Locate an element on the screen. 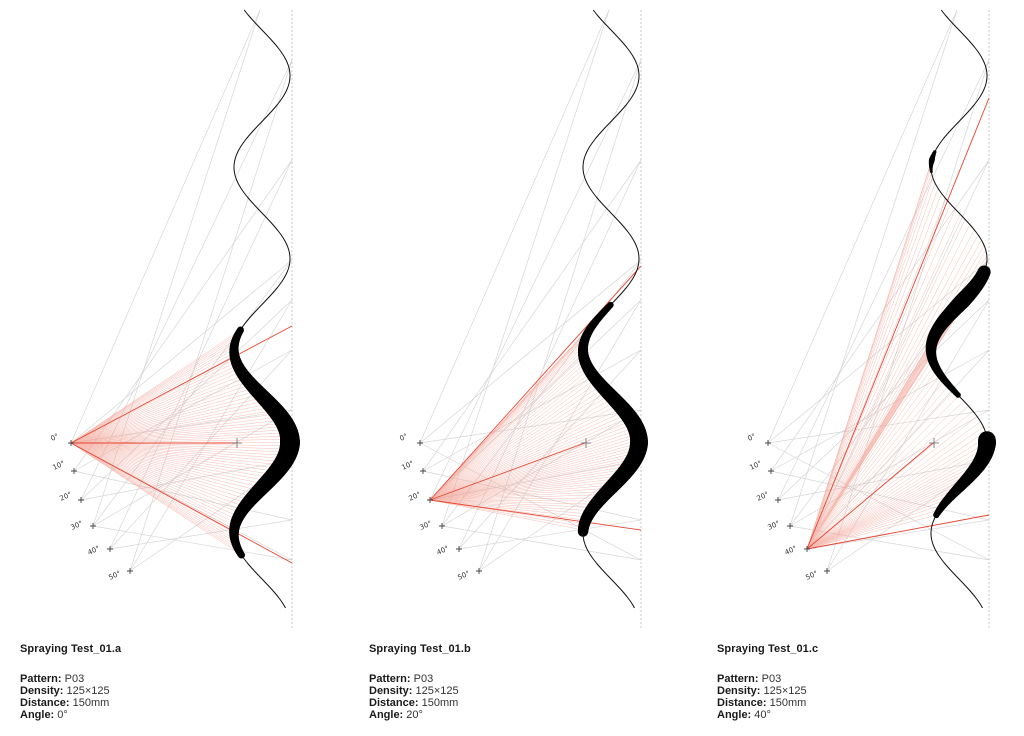 This screenshot has width=1024, height=736. angle-value: 0° is located at coordinates (62, 715).